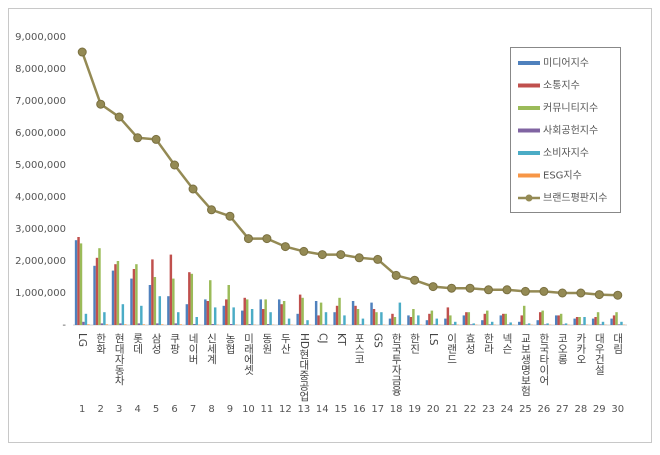  Describe the element at coordinates (248, 354) in the screenshot. I see `x-tick-label: 미래에셋` at that location.